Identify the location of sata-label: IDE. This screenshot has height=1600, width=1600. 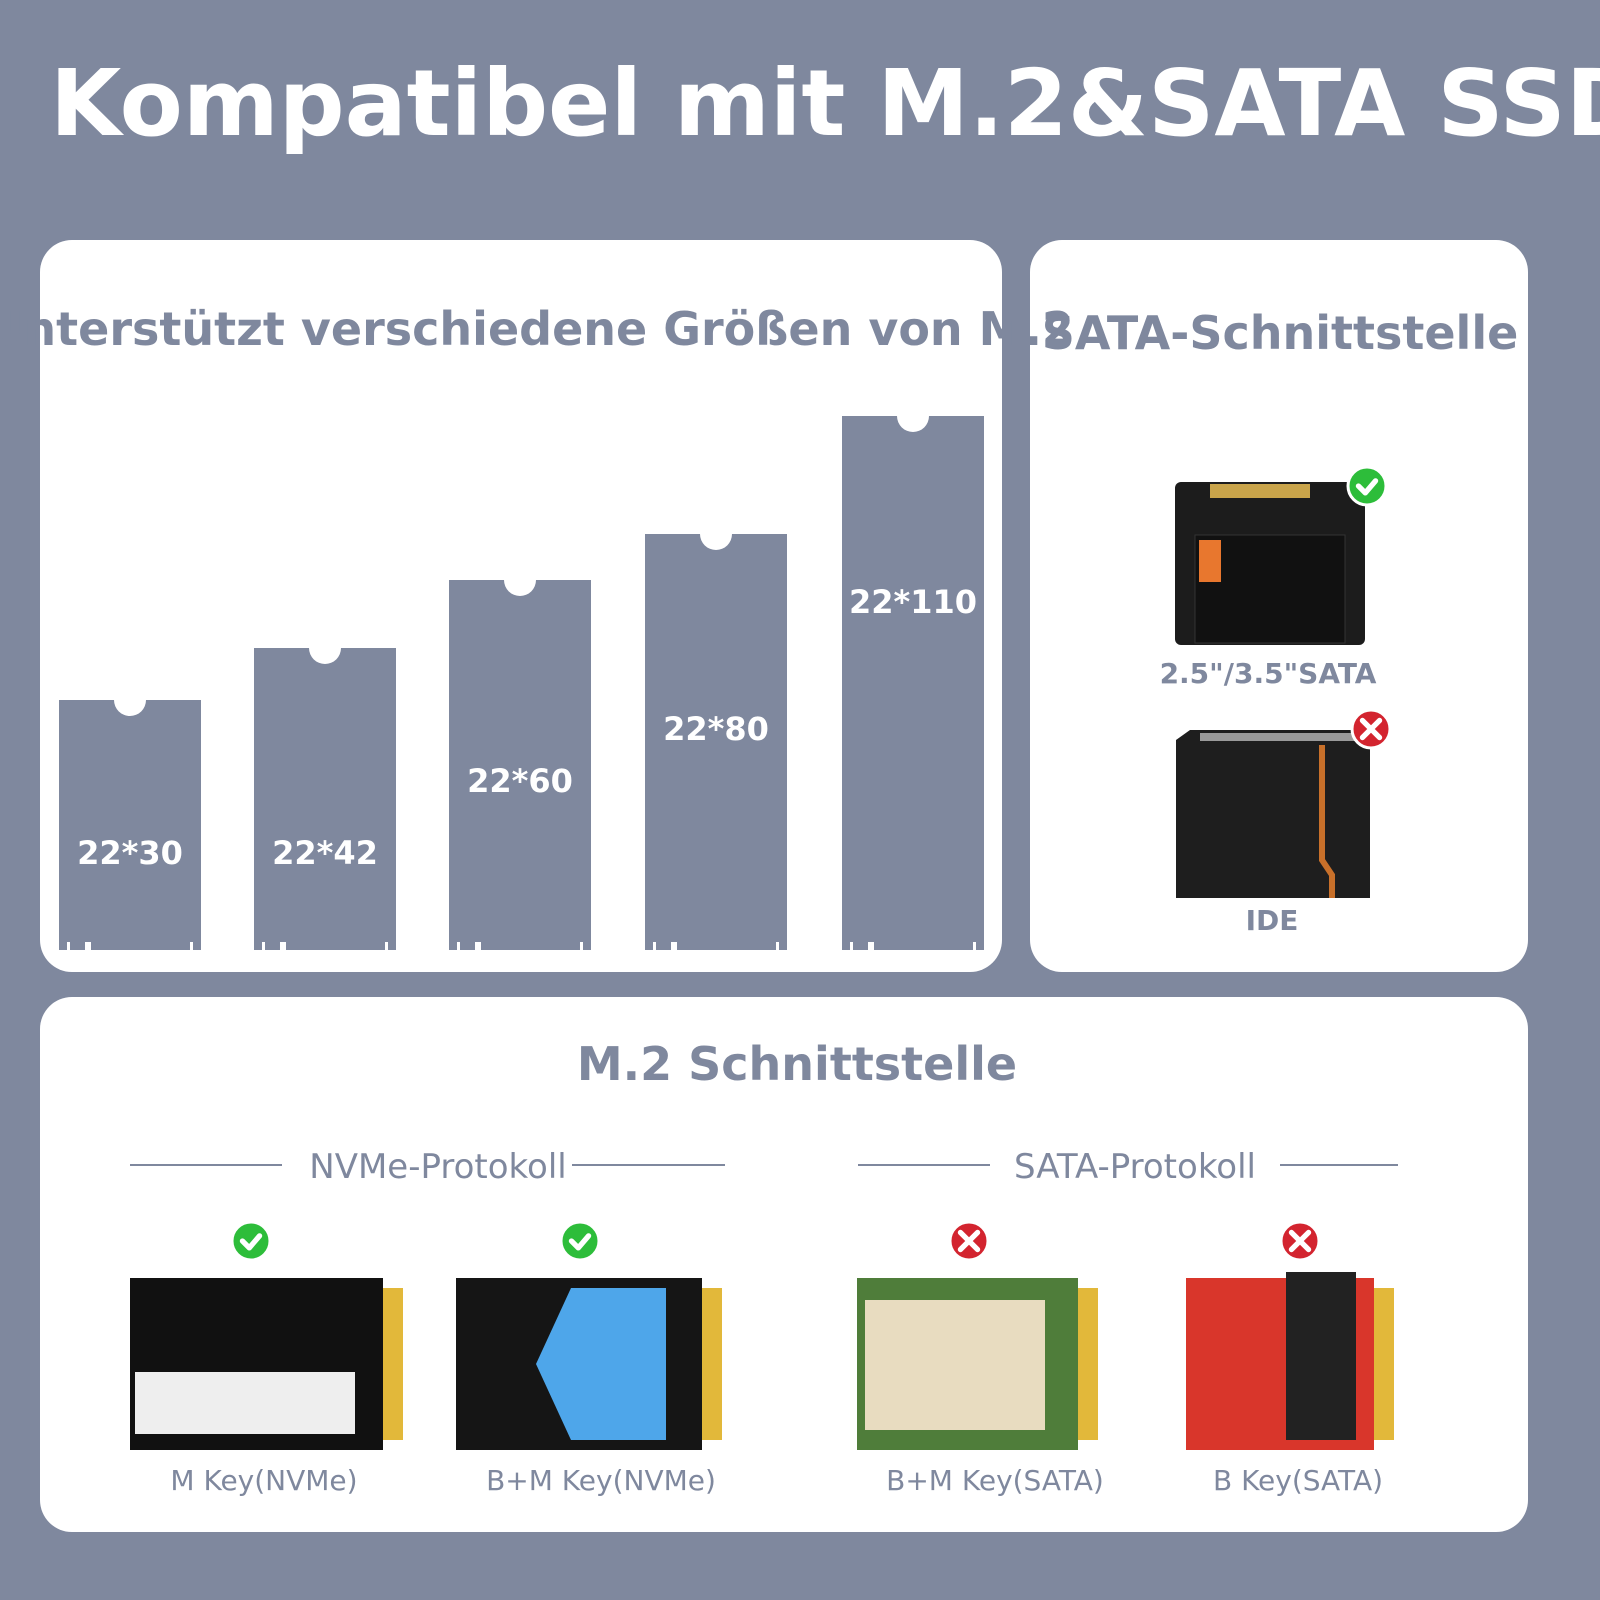
(1272, 920).